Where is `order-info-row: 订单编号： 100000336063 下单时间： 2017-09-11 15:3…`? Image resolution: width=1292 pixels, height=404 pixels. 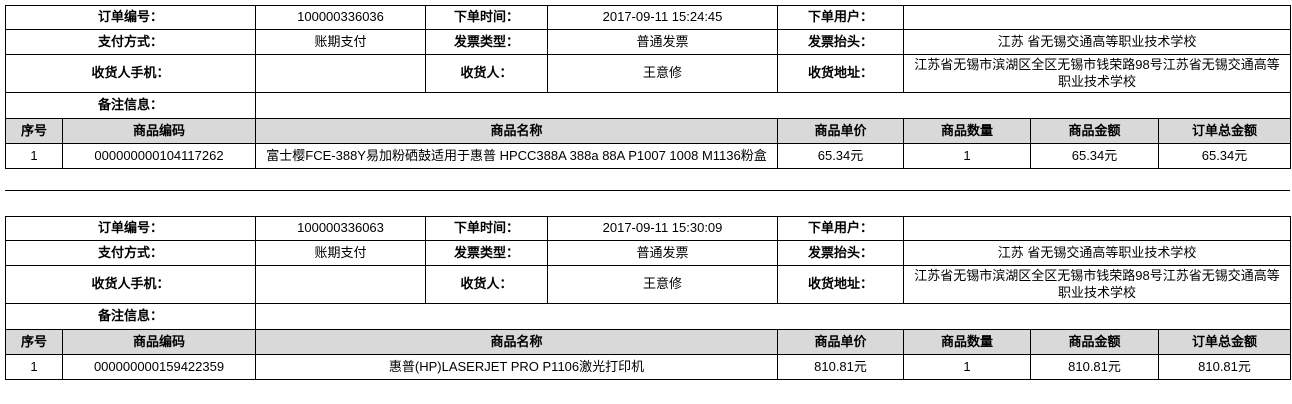 order-info-row: 订单编号： 100000336063 下单时间： 2017-09-11 15:3… is located at coordinates (648, 228).